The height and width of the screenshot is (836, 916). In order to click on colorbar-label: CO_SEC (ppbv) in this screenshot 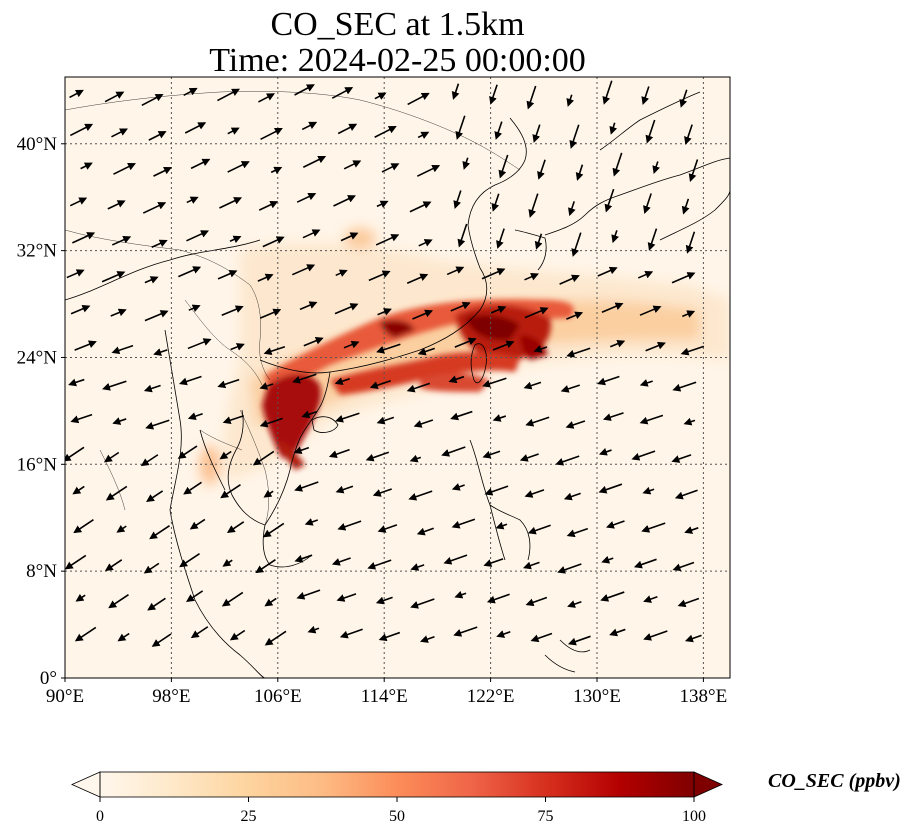, I will do `click(834, 781)`.